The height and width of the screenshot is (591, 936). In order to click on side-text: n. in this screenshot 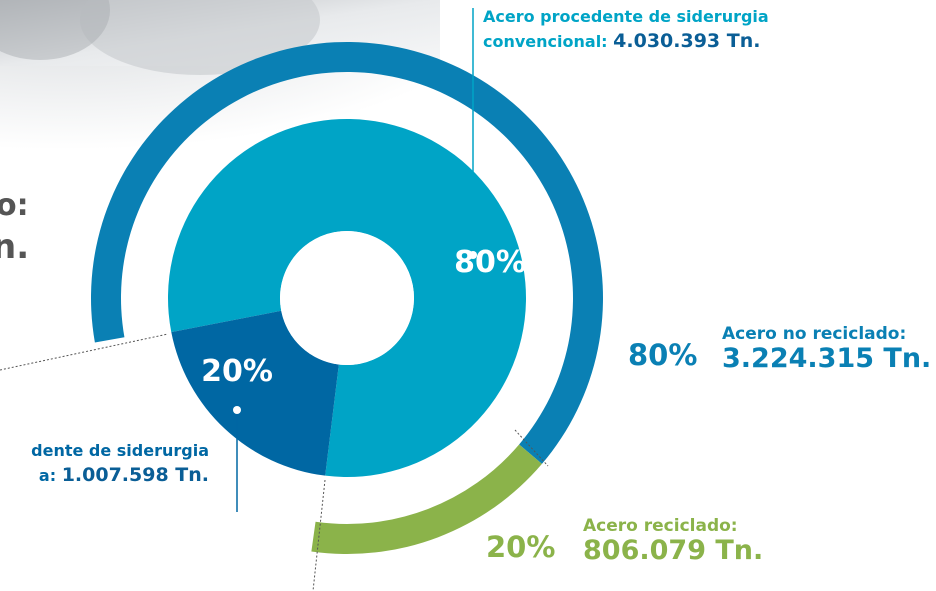, I will do `click(14, 247)`.